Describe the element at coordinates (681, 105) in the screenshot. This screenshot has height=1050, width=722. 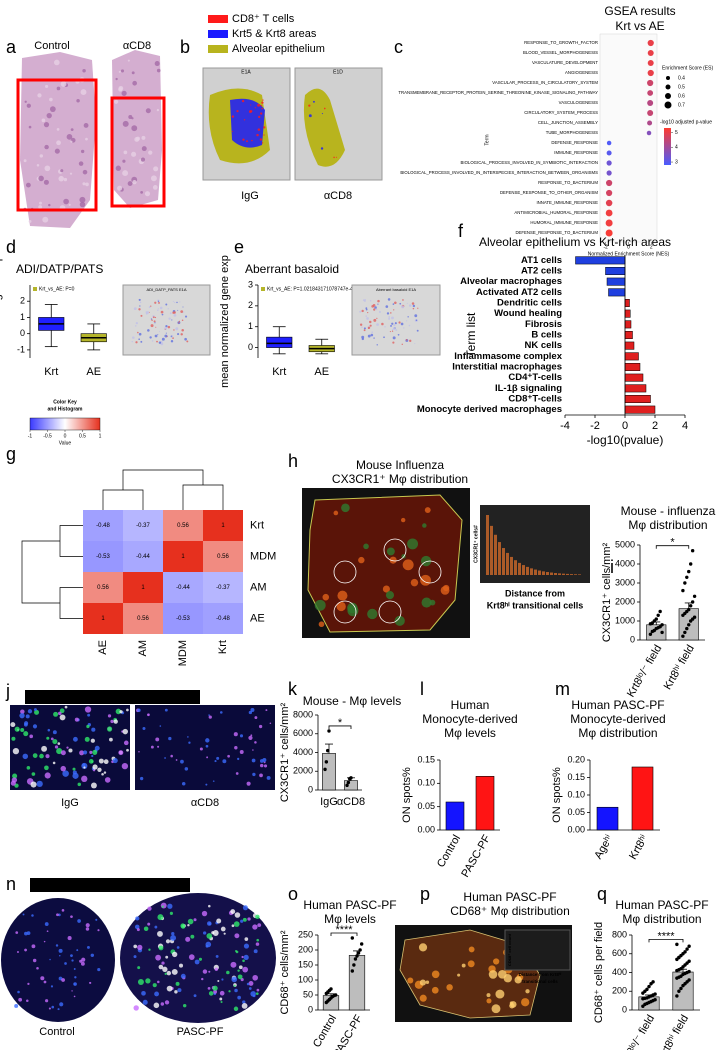
I see `legend-label: 0.7` at that location.